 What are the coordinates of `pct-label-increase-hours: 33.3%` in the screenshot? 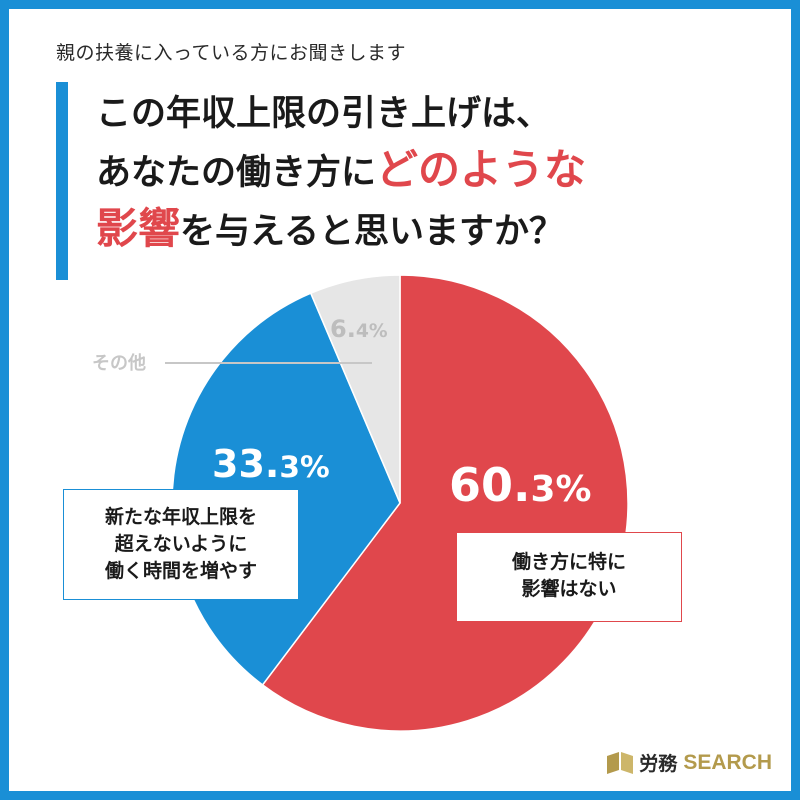 It's located at (271, 464).